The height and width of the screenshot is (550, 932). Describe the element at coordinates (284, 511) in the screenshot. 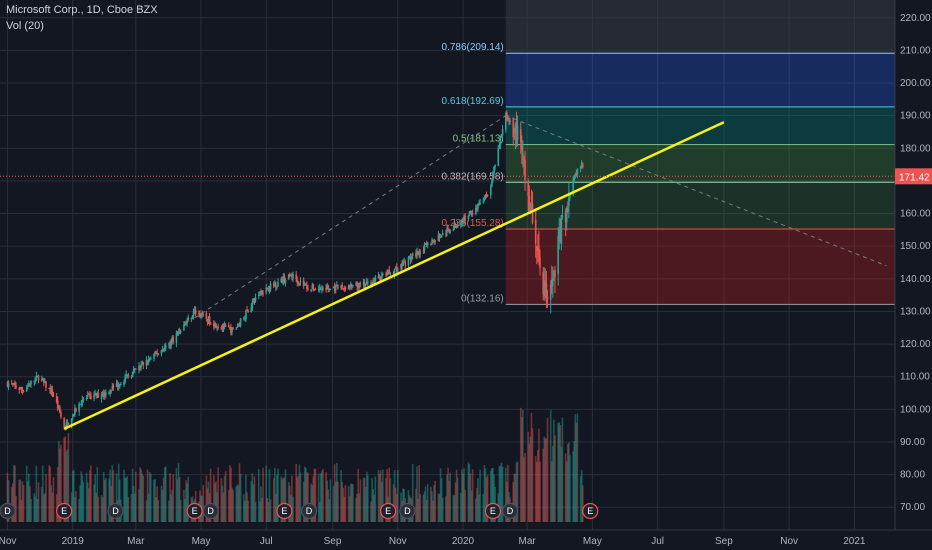

I see `earnings-marker` at that location.